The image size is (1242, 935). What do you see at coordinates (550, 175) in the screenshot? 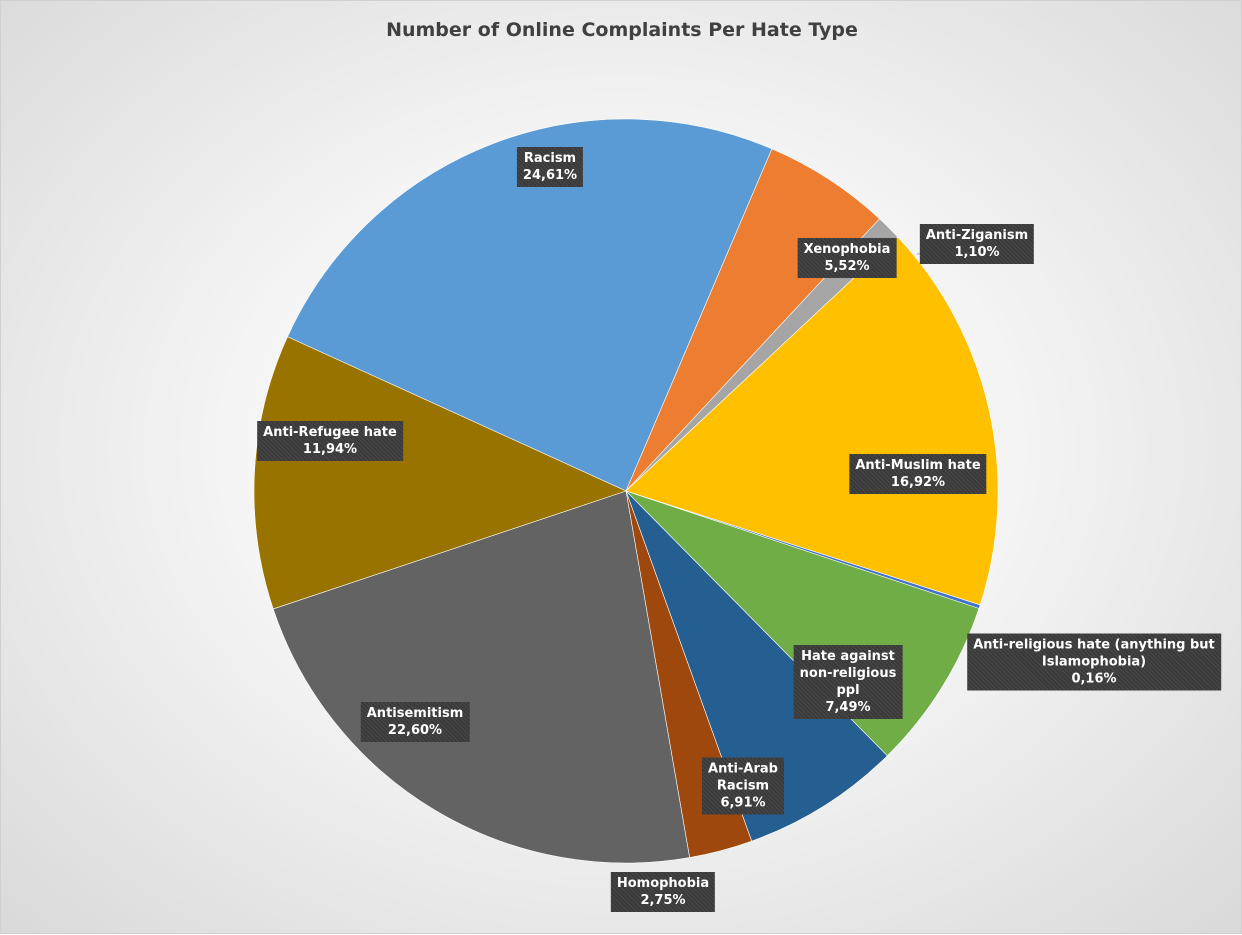
I see `data-label-value: 24,61%` at bounding box center [550, 175].